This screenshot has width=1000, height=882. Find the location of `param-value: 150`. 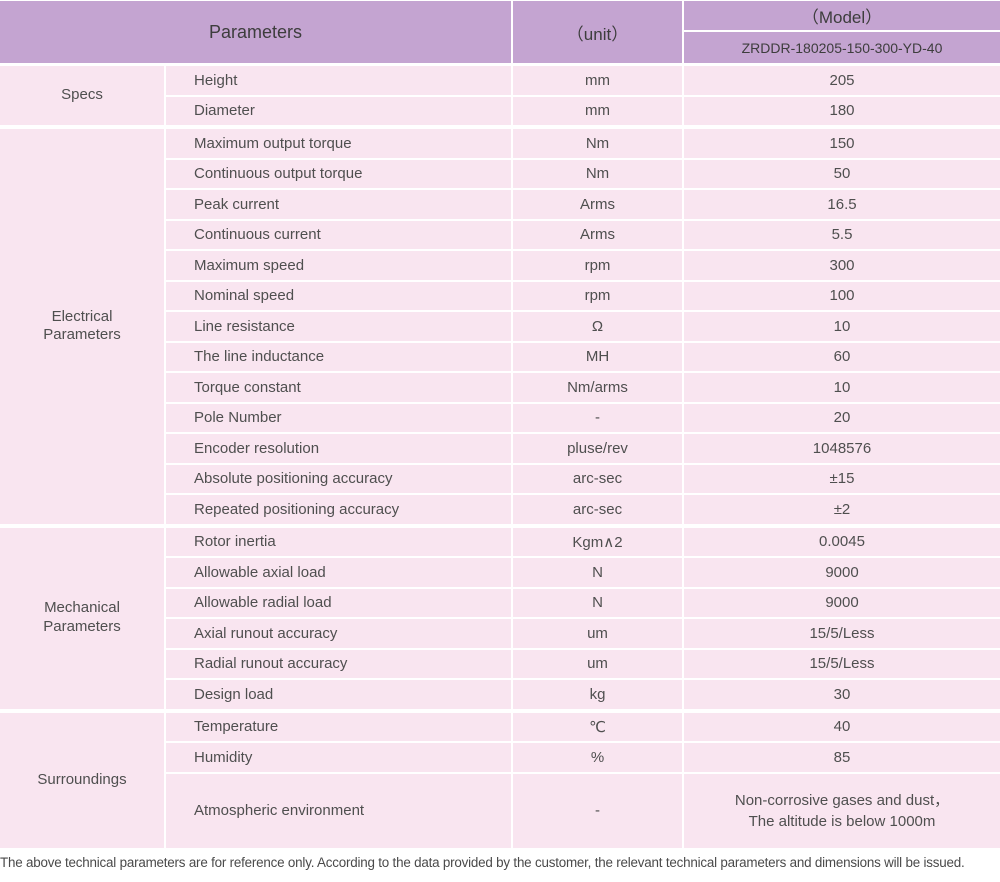

param-value: 150 is located at coordinates (842, 143).